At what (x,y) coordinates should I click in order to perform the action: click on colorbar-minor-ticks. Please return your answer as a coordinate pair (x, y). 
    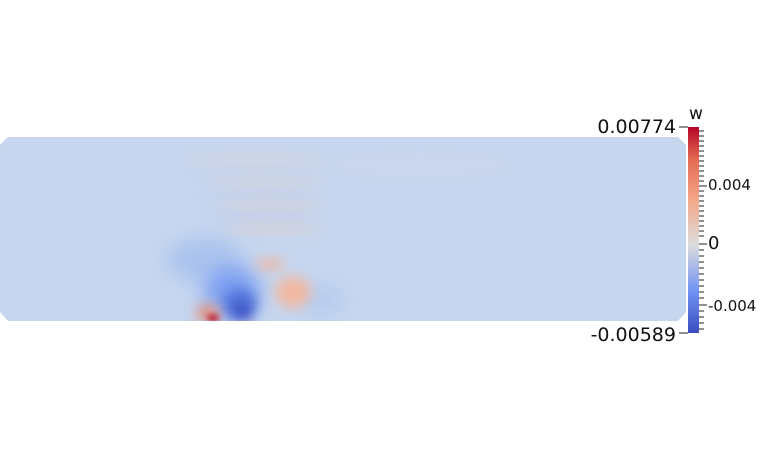
    Looking at the image, I should click on (703, 230).